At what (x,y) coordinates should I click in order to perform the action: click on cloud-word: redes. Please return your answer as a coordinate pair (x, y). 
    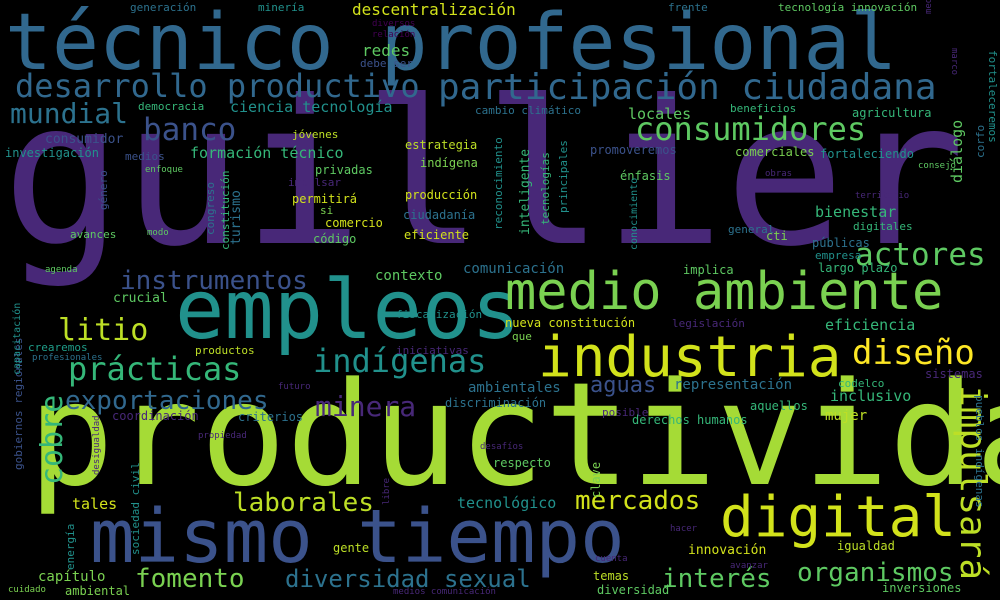
    Looking at the image, I should click on (386, 50).